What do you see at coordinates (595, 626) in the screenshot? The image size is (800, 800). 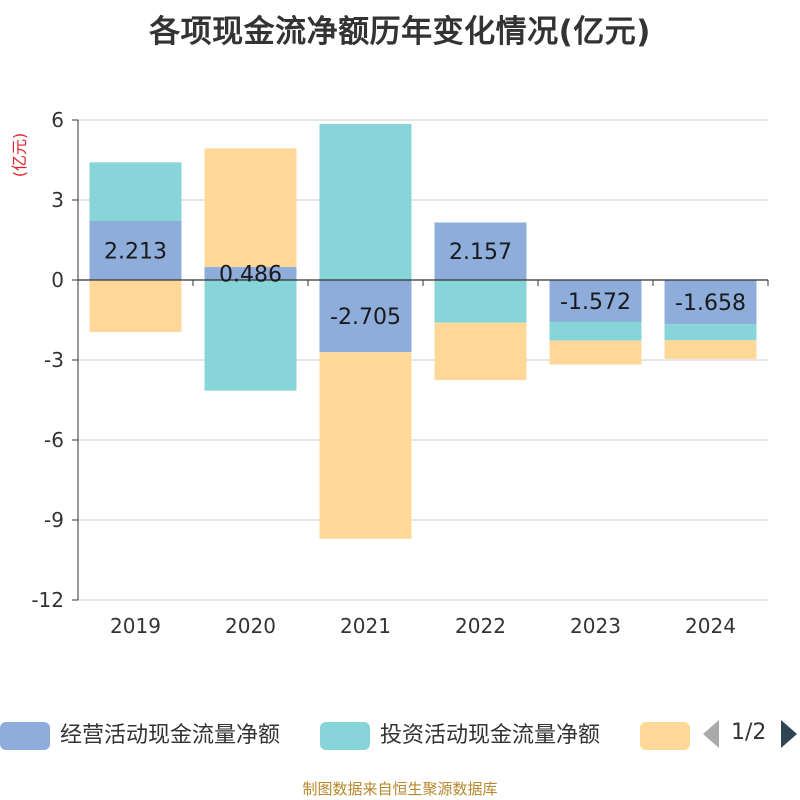 I see `x-tick-label: 2023` at bounding box center [595, 626].